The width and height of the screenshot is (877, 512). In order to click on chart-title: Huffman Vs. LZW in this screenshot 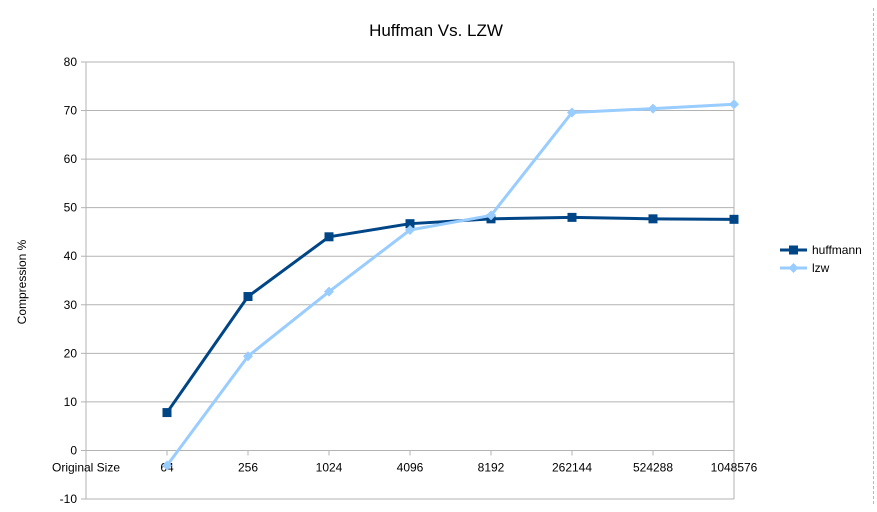, I will do `click(436, 30)`.